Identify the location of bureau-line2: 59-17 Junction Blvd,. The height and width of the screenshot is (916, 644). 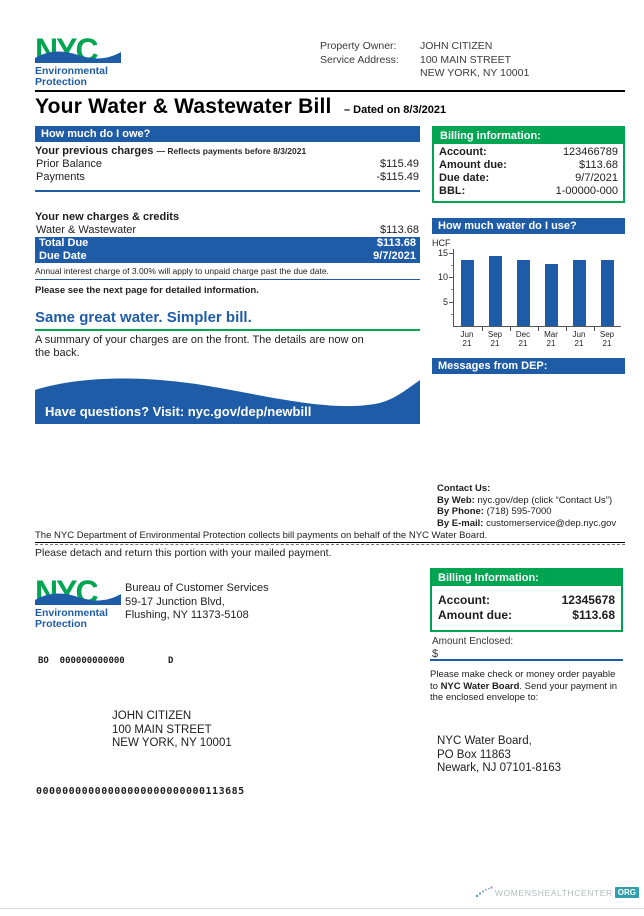
(175, 601).